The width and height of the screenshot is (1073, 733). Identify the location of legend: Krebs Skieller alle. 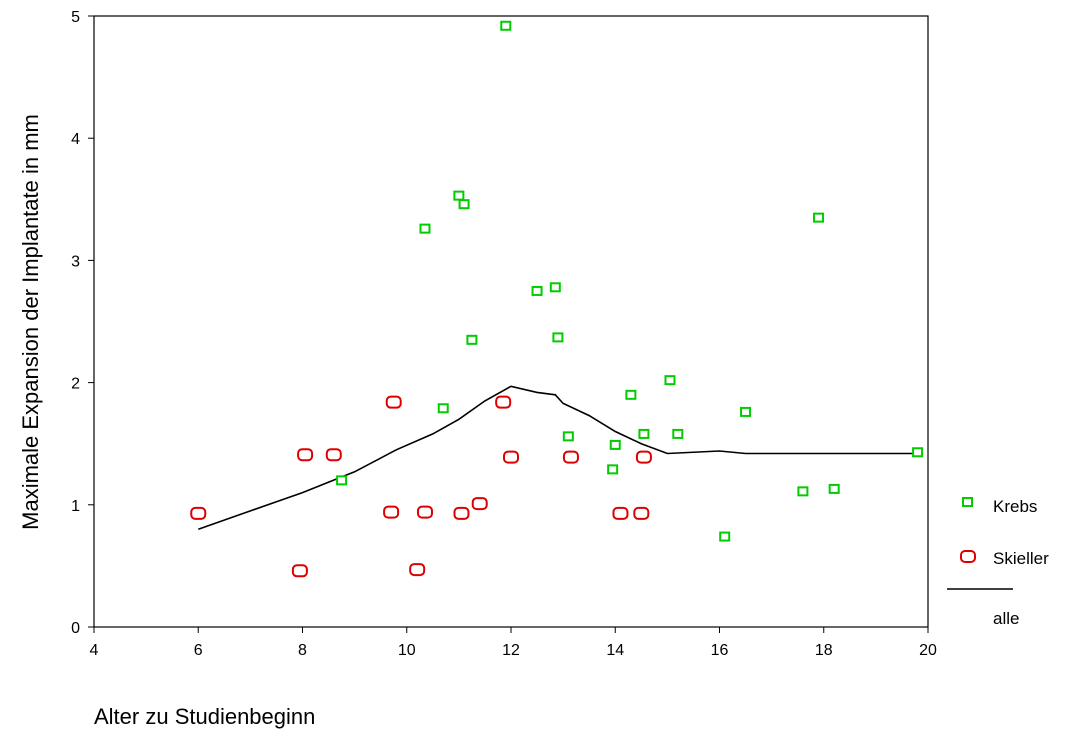
(998, 562).